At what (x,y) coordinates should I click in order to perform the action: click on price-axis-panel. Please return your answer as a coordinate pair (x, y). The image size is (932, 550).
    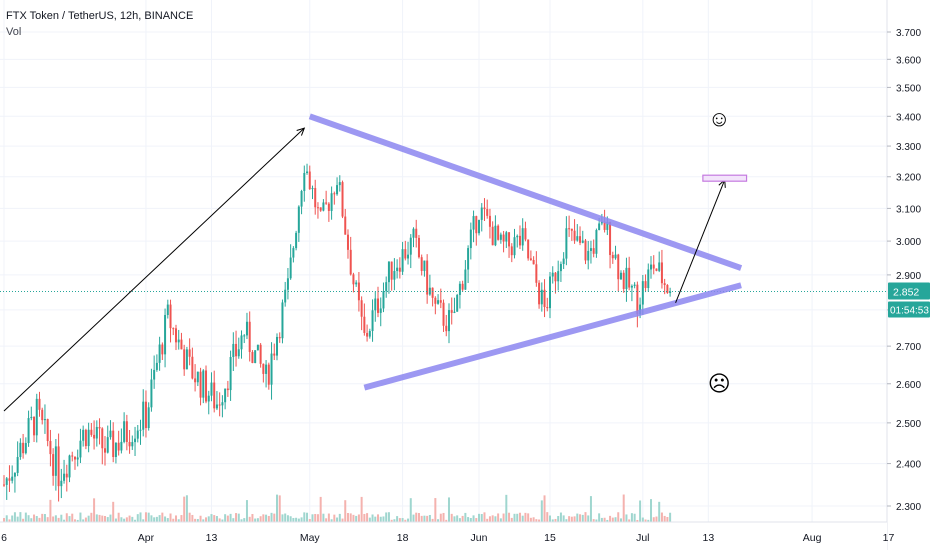
    Looking at the image, I should click on (909, 275).